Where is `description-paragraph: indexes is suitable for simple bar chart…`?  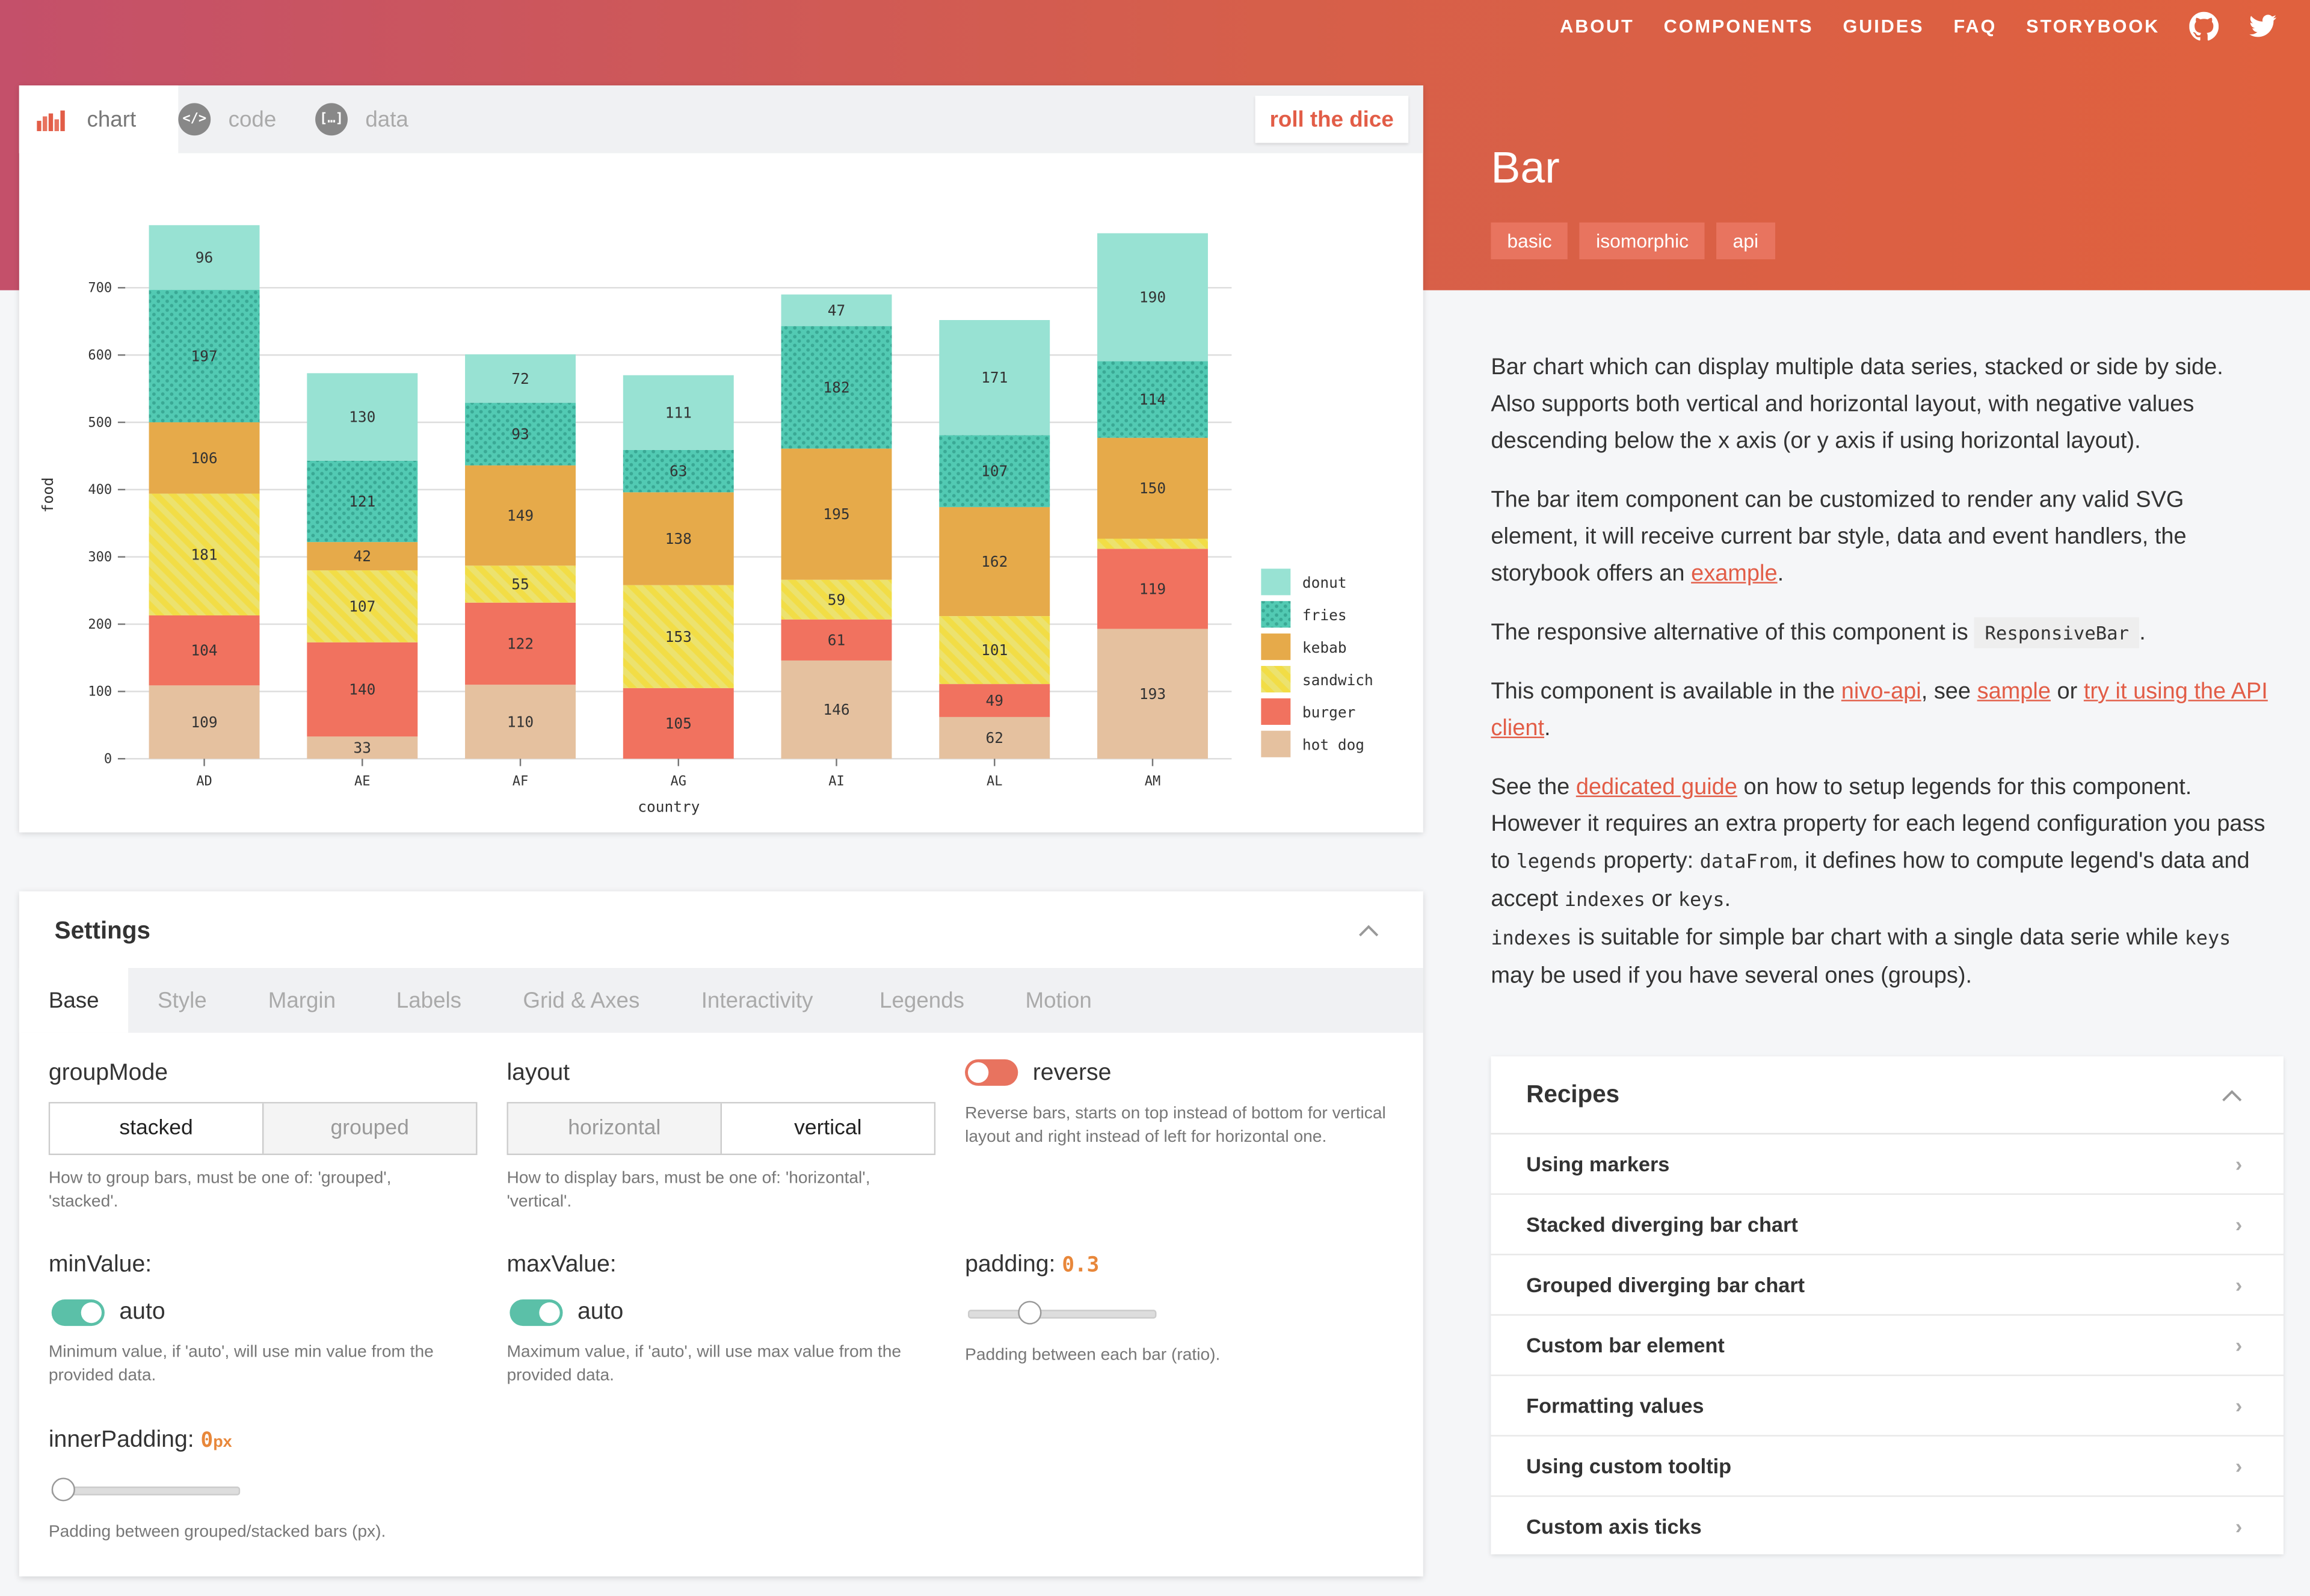
description-paragraph: indexes is suitable for simple bar chart… is located at coordinates (1881, 956).